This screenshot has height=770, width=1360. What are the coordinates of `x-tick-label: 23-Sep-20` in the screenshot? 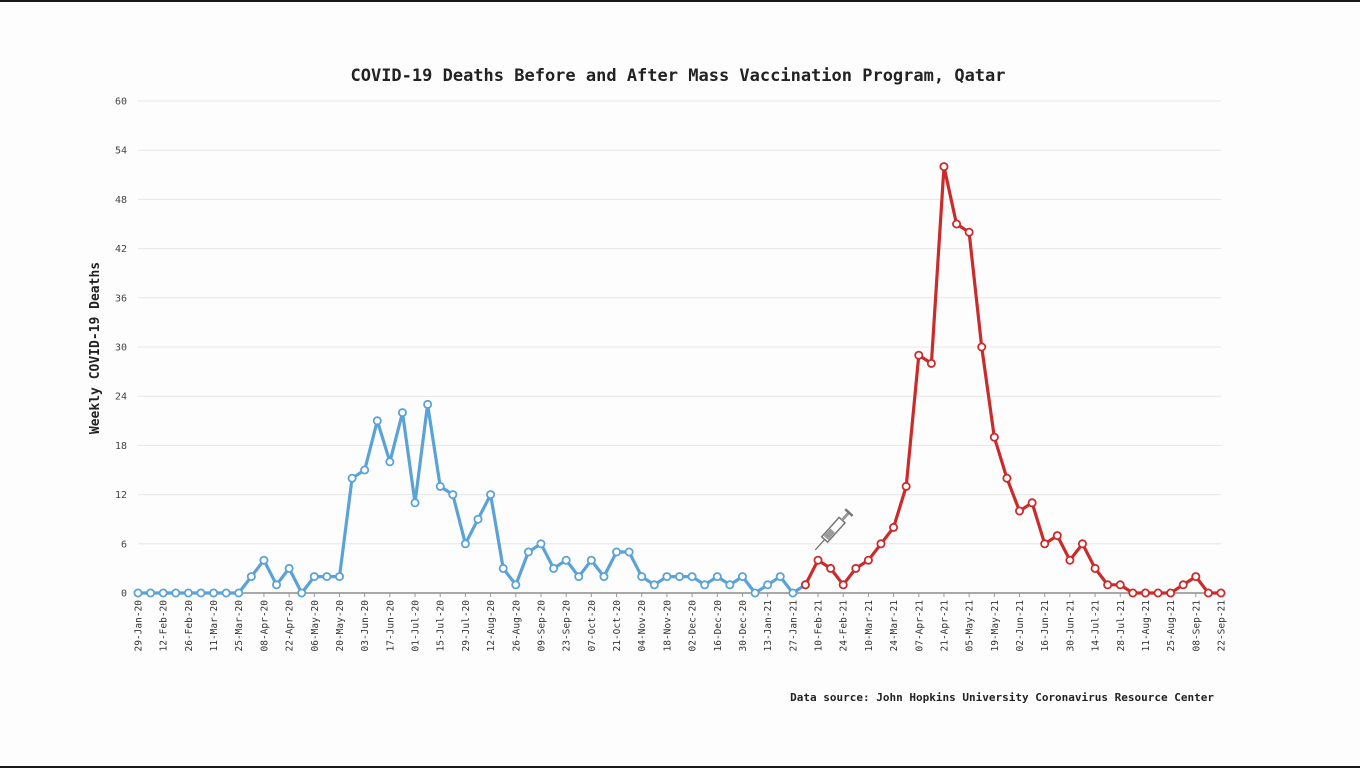 It's located at (567, 626).